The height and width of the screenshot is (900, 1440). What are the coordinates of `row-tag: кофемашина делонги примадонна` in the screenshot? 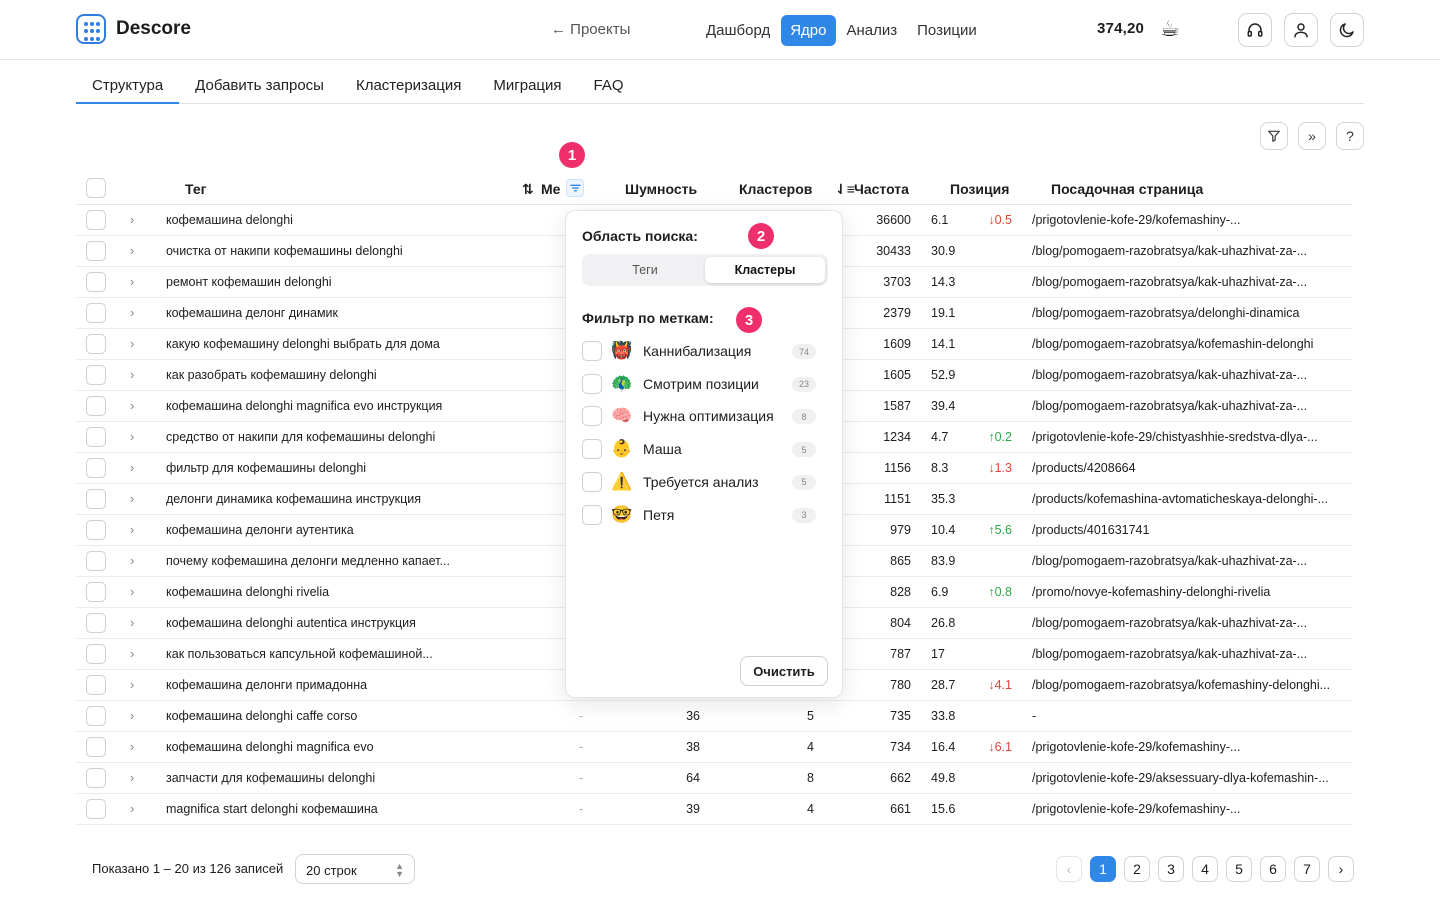 It's located at (267, 685).